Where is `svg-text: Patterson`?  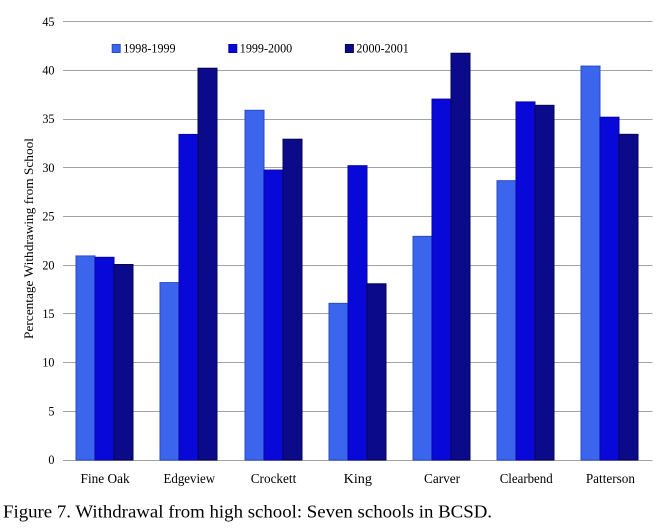 svg-text: Patterson is located at coordinates (610, 478).